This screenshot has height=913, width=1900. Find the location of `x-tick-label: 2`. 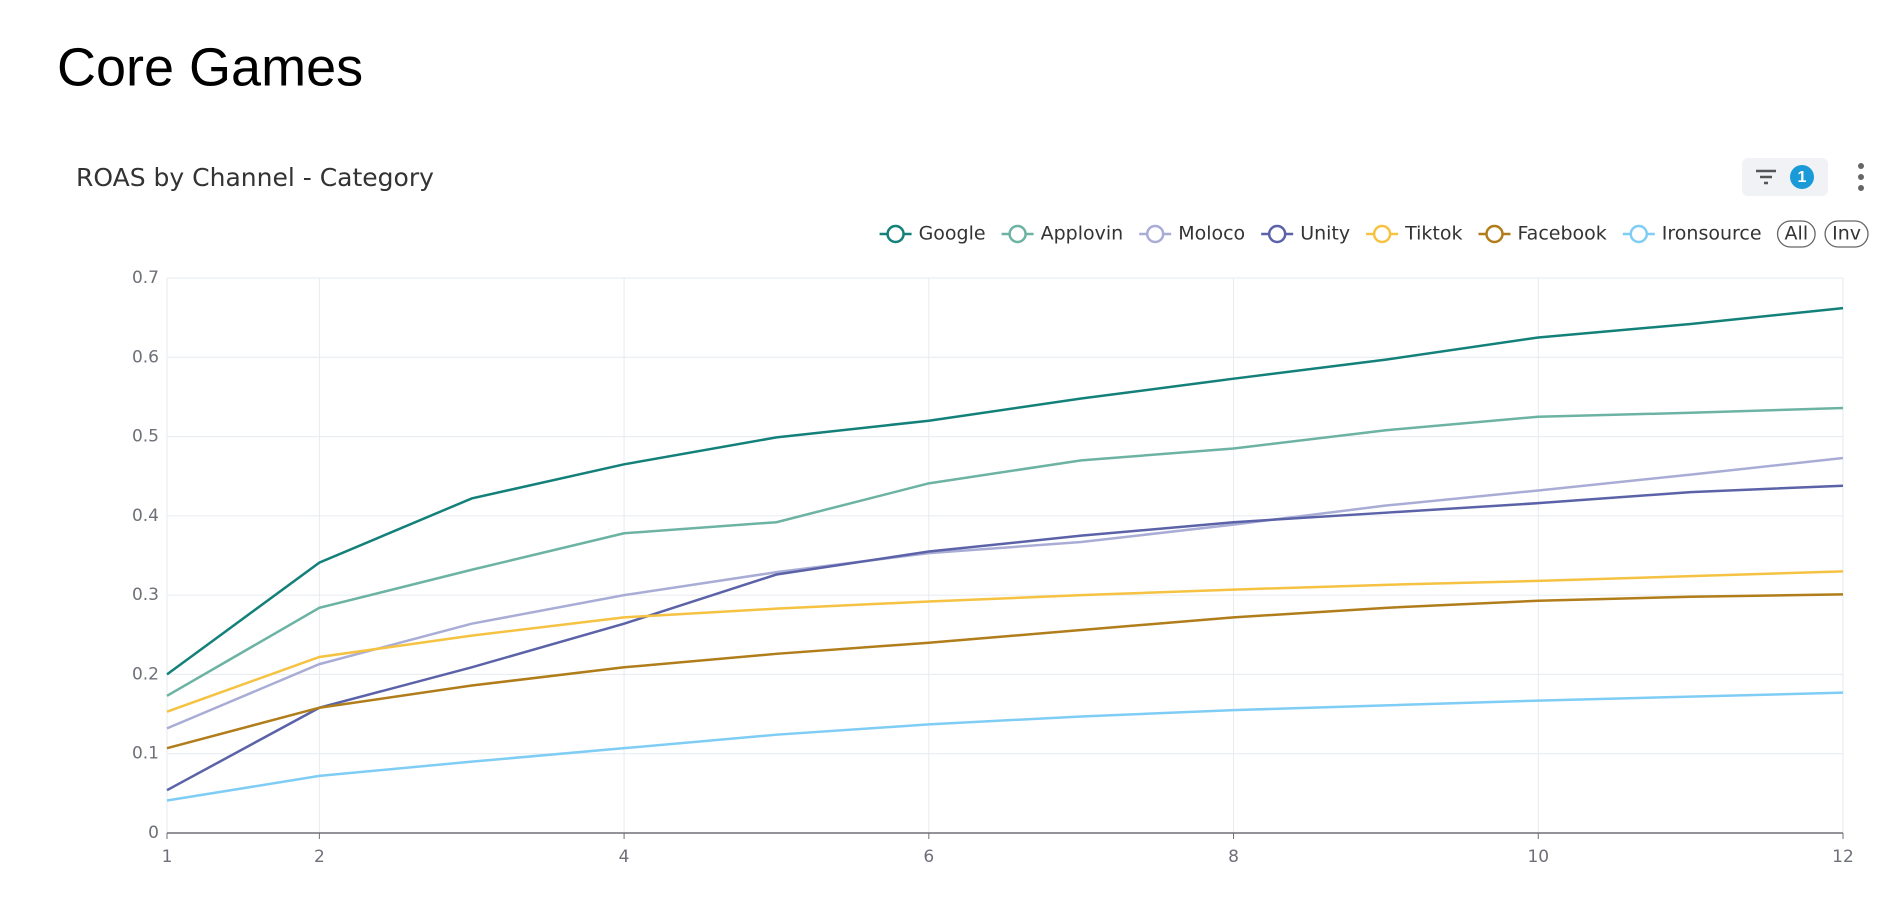

x-tick-label: 2 is located at coordinates (319, 857).